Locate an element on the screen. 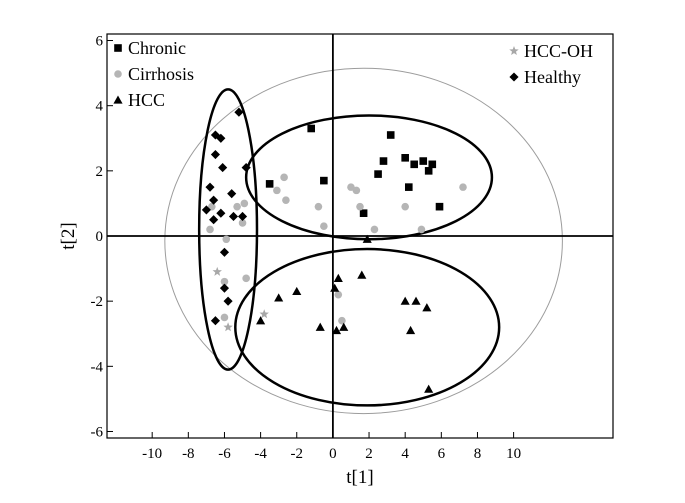 This screenshot has width=685, height=503. x-tick-label: 4 is located at coordinates (405, 454).